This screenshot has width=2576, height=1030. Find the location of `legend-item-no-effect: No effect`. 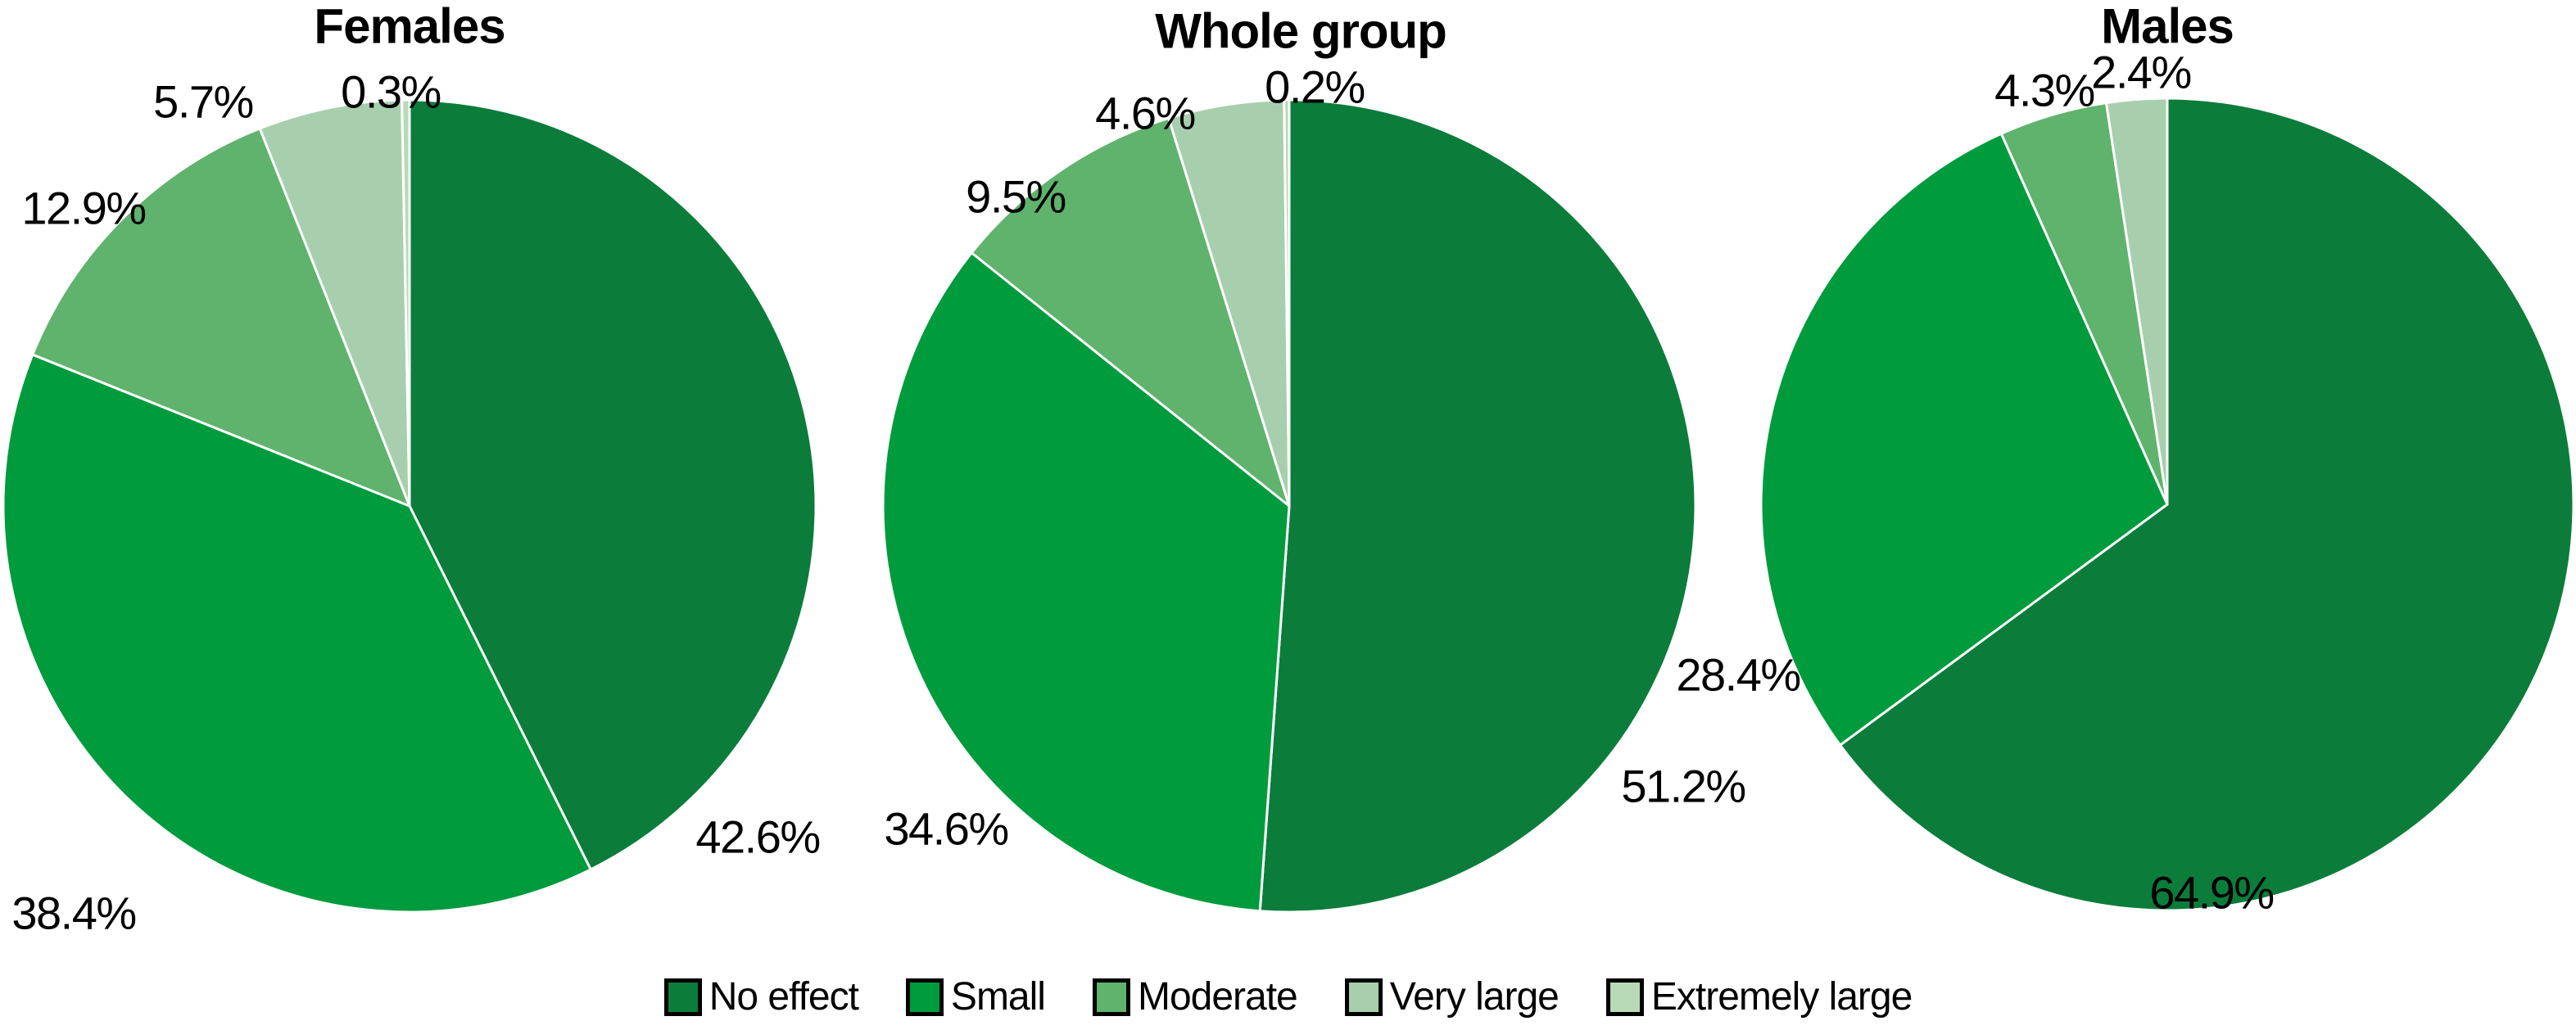

legend-item-no-effect: No effect is located at coordinates (761, 997).